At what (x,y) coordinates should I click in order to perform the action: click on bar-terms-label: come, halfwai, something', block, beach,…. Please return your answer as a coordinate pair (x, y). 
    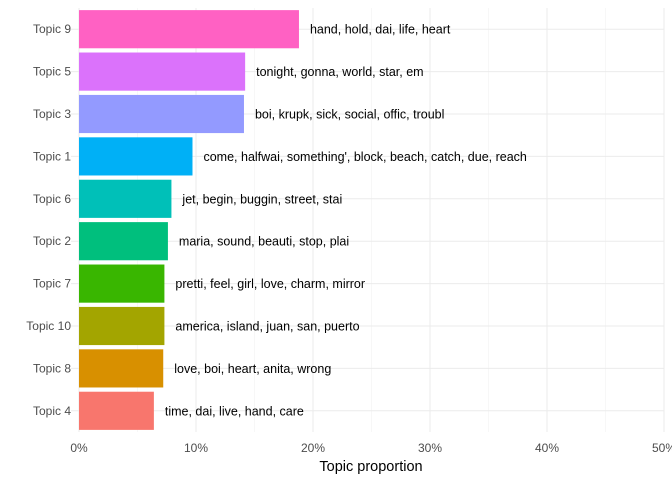
    Looking at the image, I should click on (364, 157).